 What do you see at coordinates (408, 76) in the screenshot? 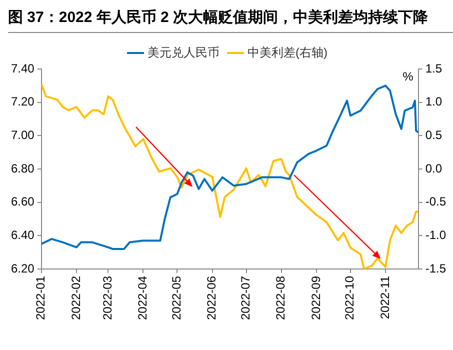
I see `y2-axis-title: %` at bounding box center [408, 76].